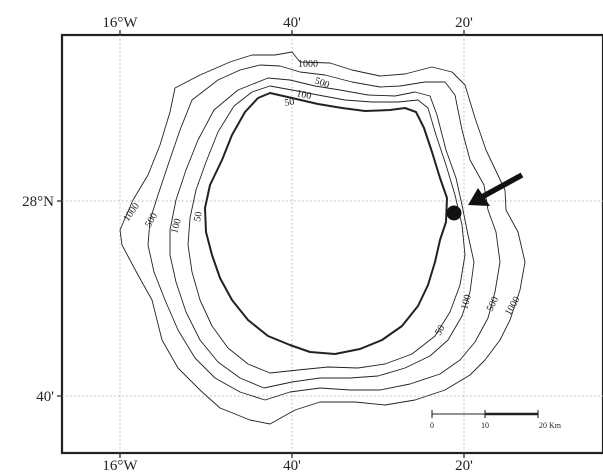 This screenshot has height=473, width=603. I want to click on site-marker-dot, so click(454, 213).